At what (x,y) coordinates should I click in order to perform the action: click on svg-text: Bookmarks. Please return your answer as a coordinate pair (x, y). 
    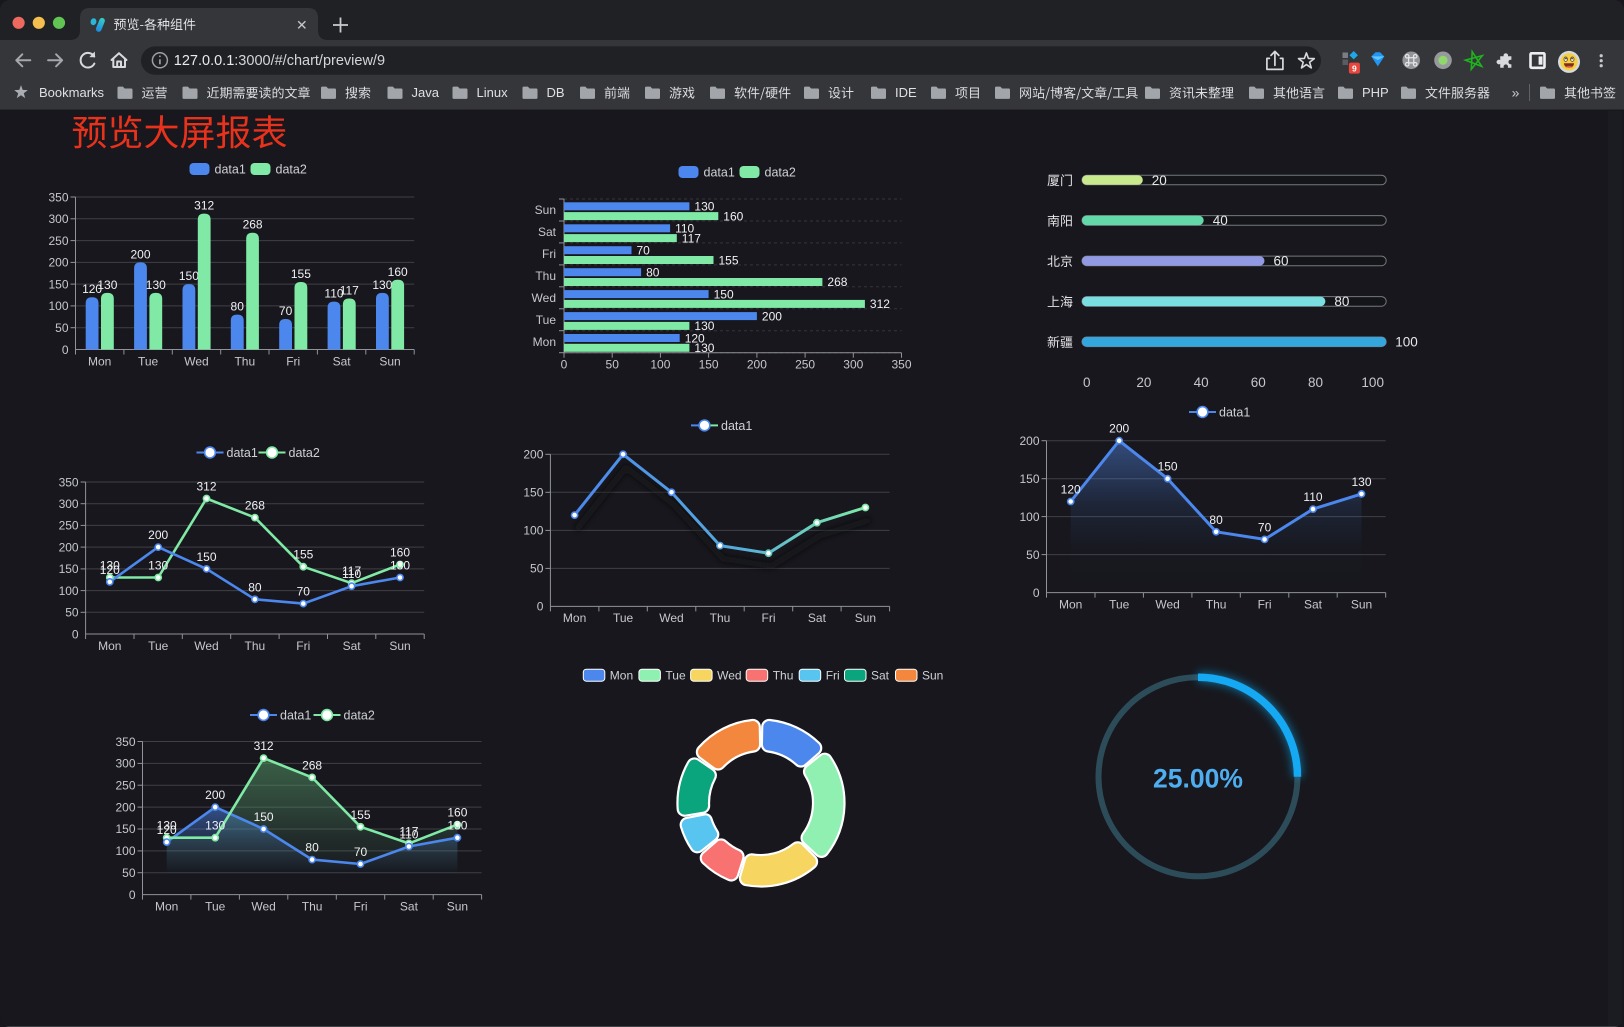
    Looking at the image, I should click on (72, 92).